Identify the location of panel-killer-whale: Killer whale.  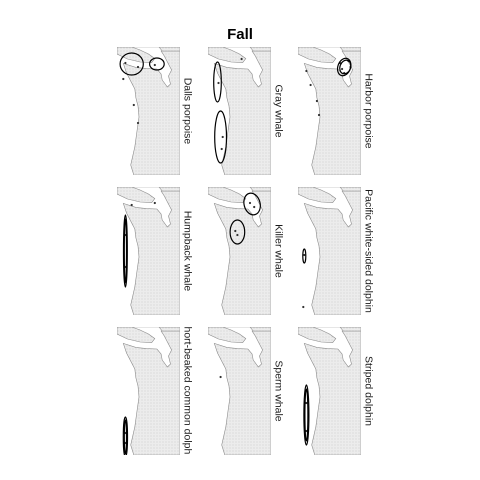
(248, 251).